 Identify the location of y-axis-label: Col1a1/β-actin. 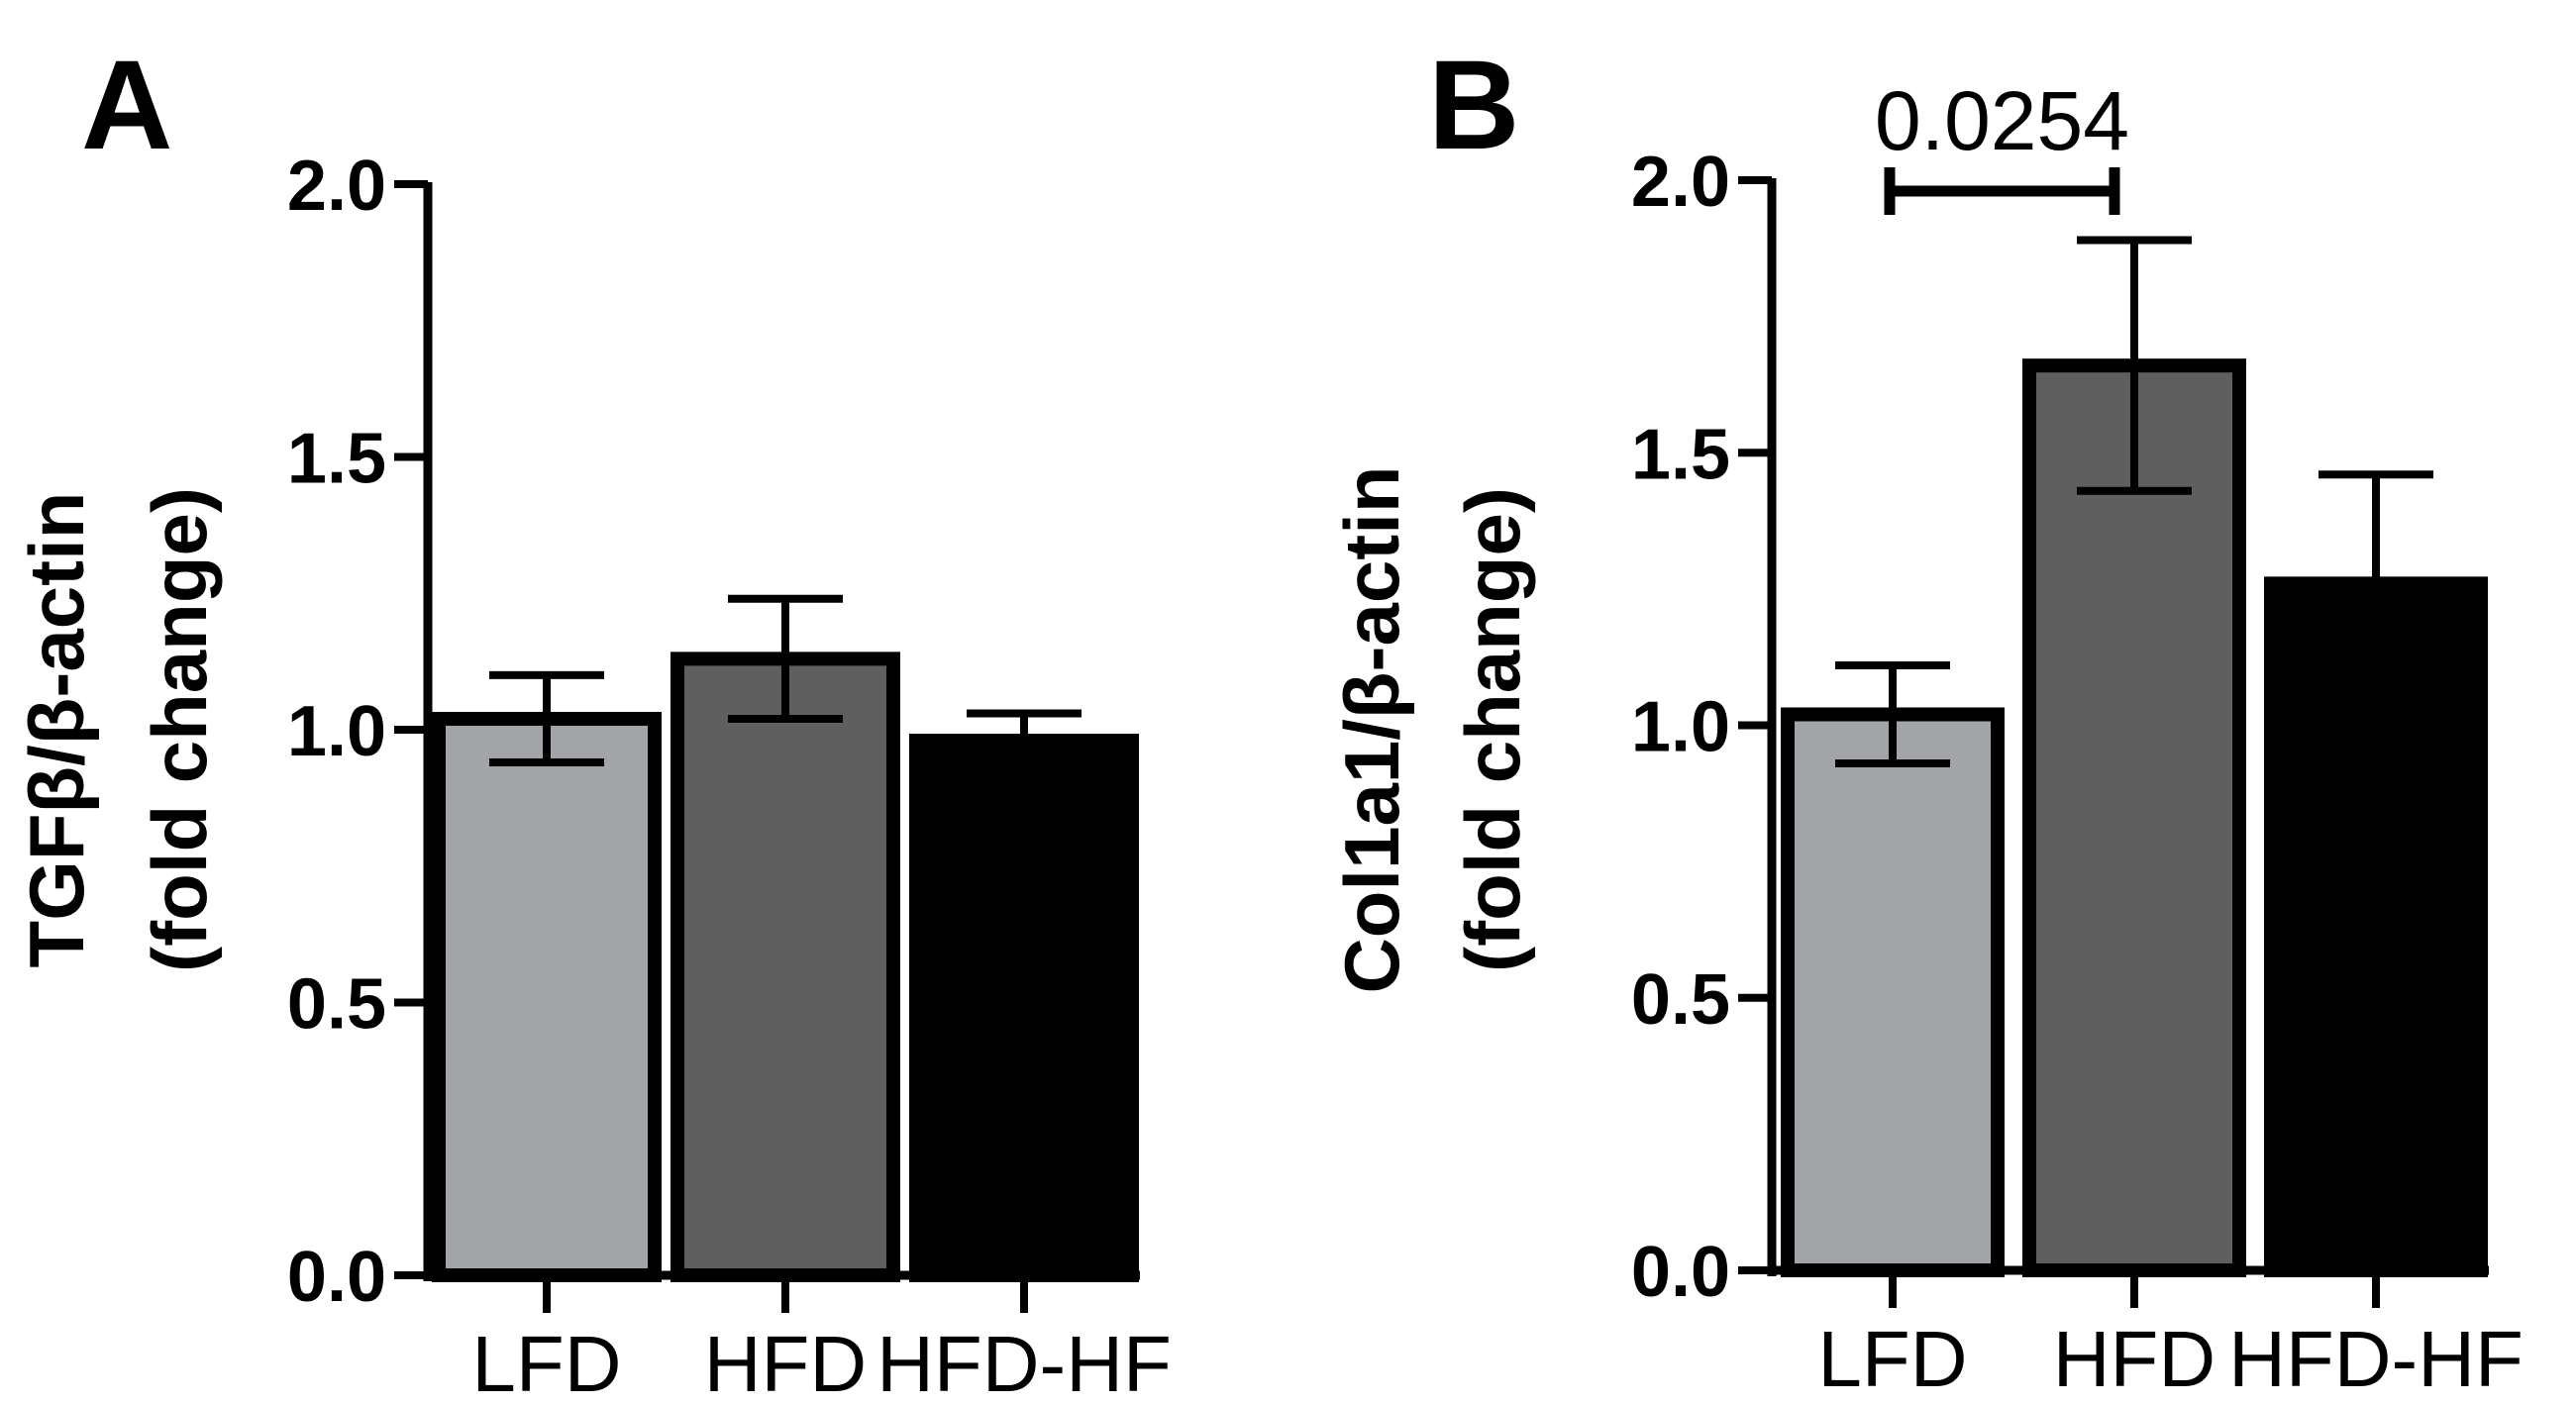
(1371, 729).